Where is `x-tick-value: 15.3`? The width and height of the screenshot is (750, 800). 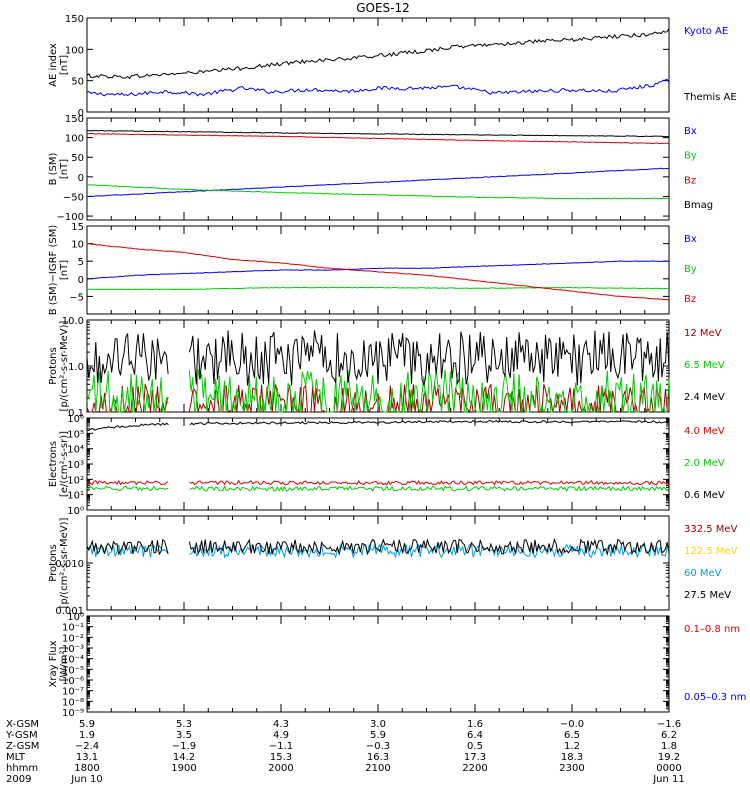 x-tick-value: 15.3 is located at coordinates (281, 757).